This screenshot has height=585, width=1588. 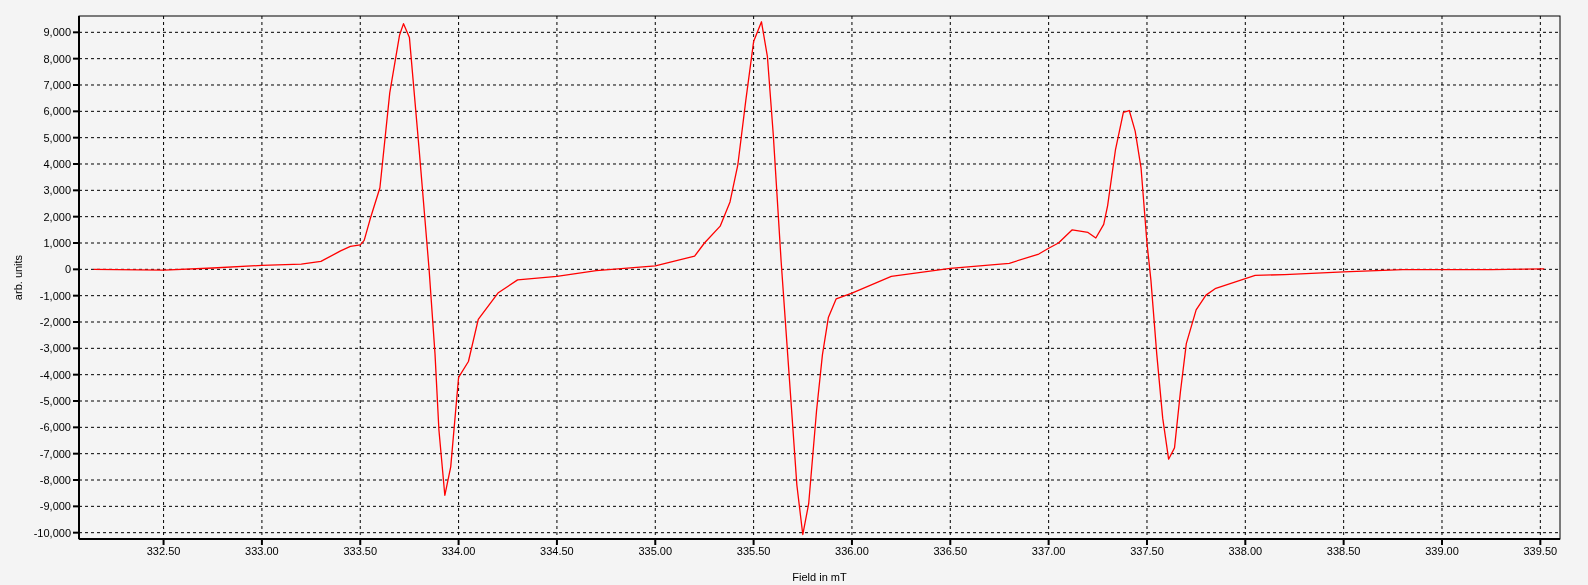 What do you see at coordinates (57, 58) in the screenshot?
I see `y-tick-label: 8,000` at bounding box center [57, 58].